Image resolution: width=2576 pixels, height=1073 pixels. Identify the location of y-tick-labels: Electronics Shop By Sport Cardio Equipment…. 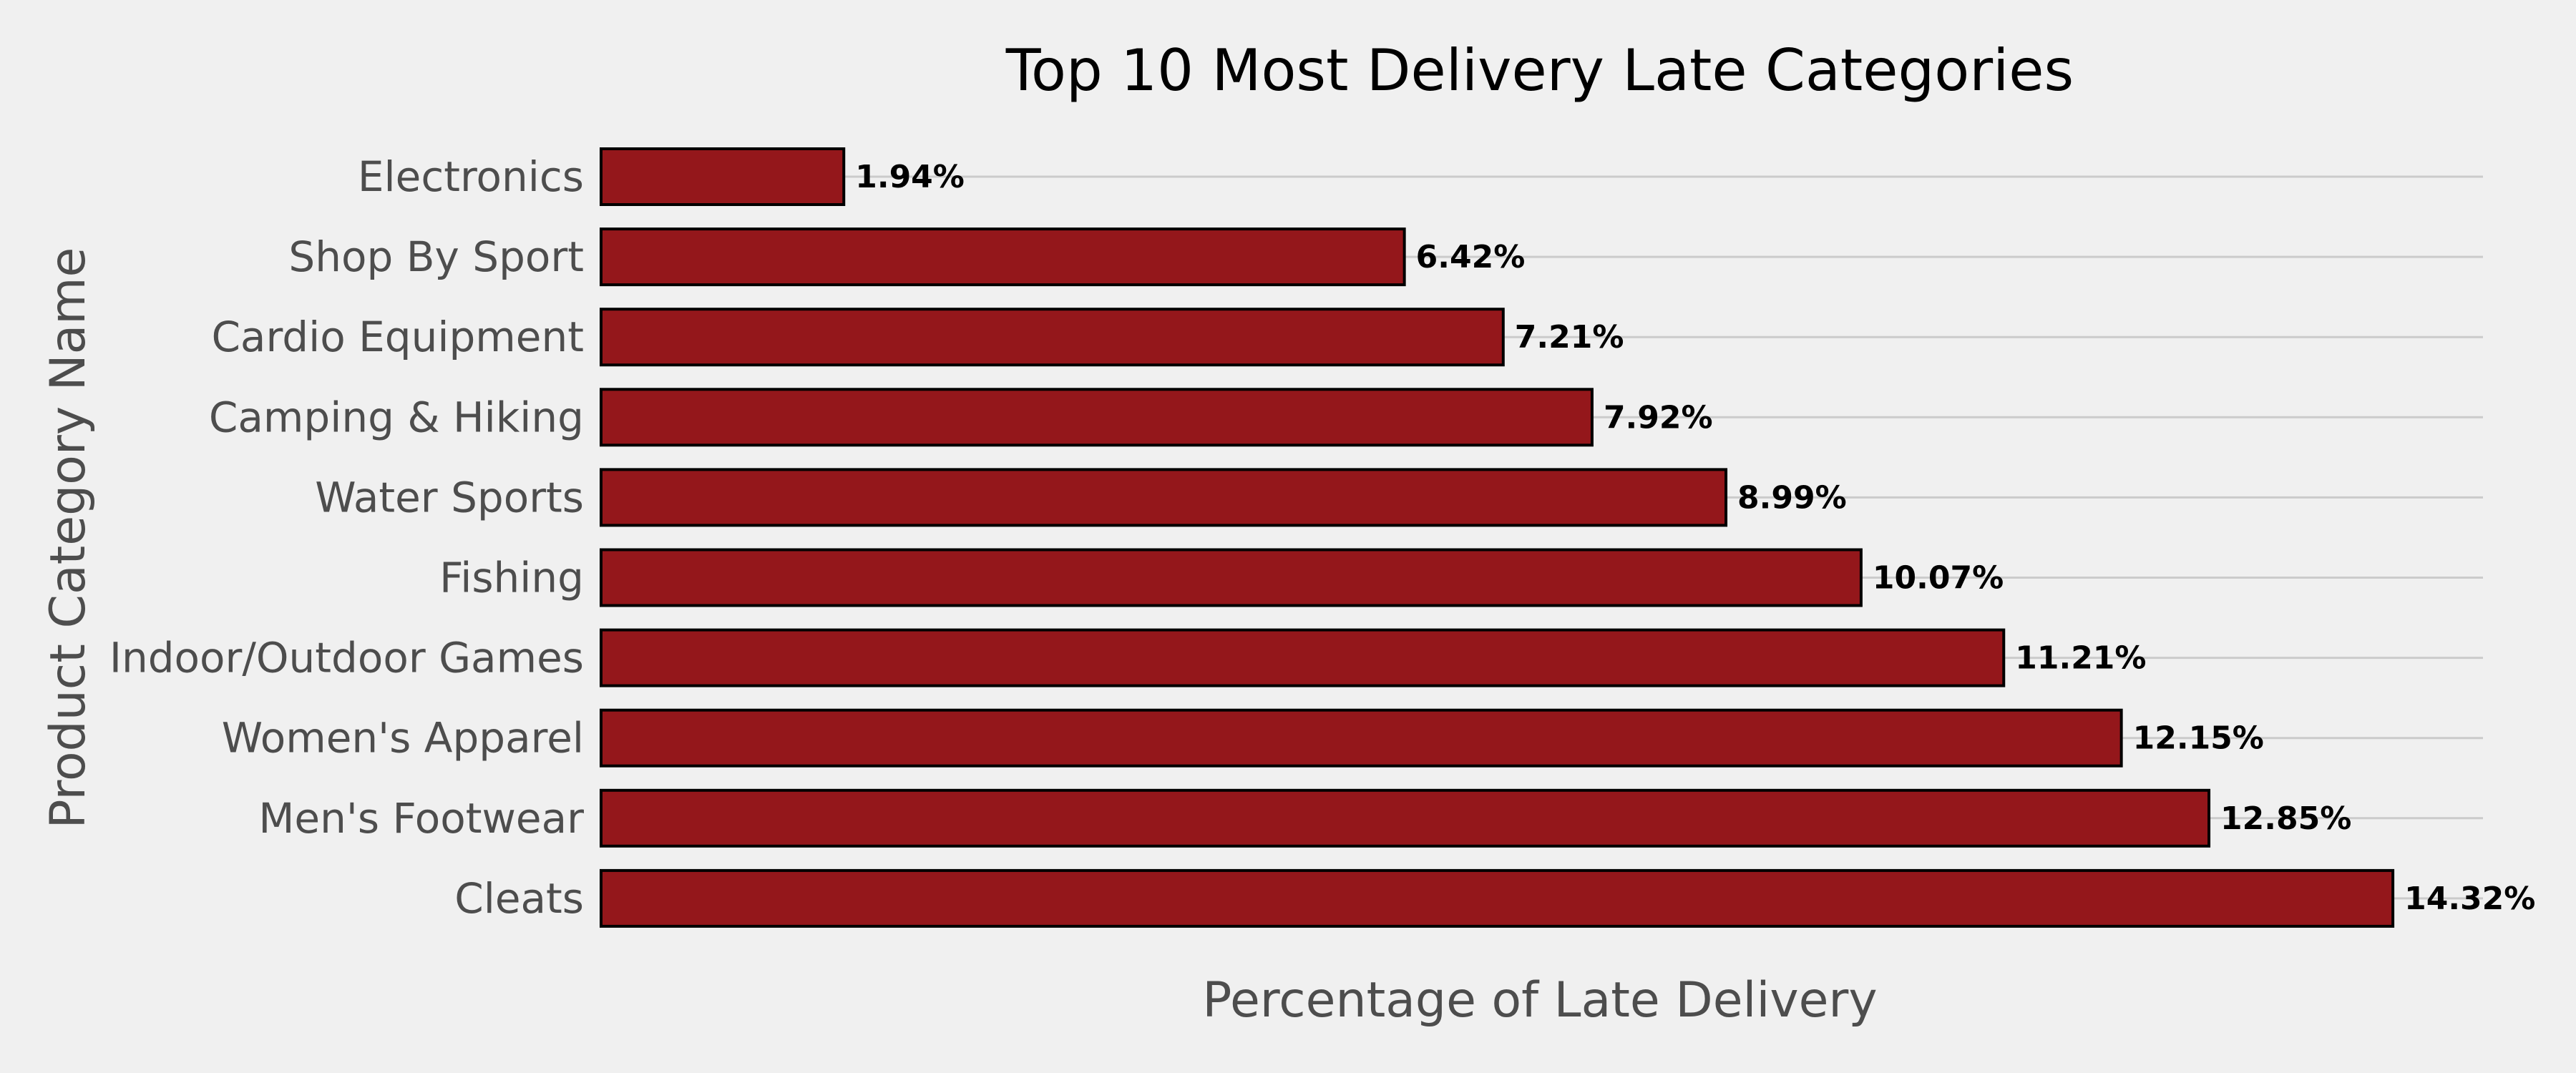
(346, 537).